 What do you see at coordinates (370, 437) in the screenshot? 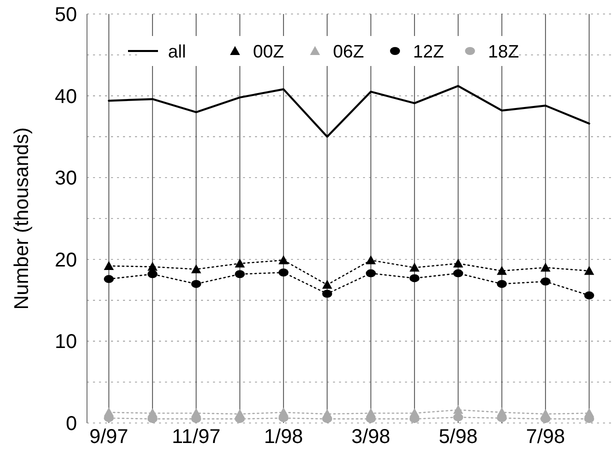
I see `x-tick-label: 3/98` at bounding box center [370, 437].